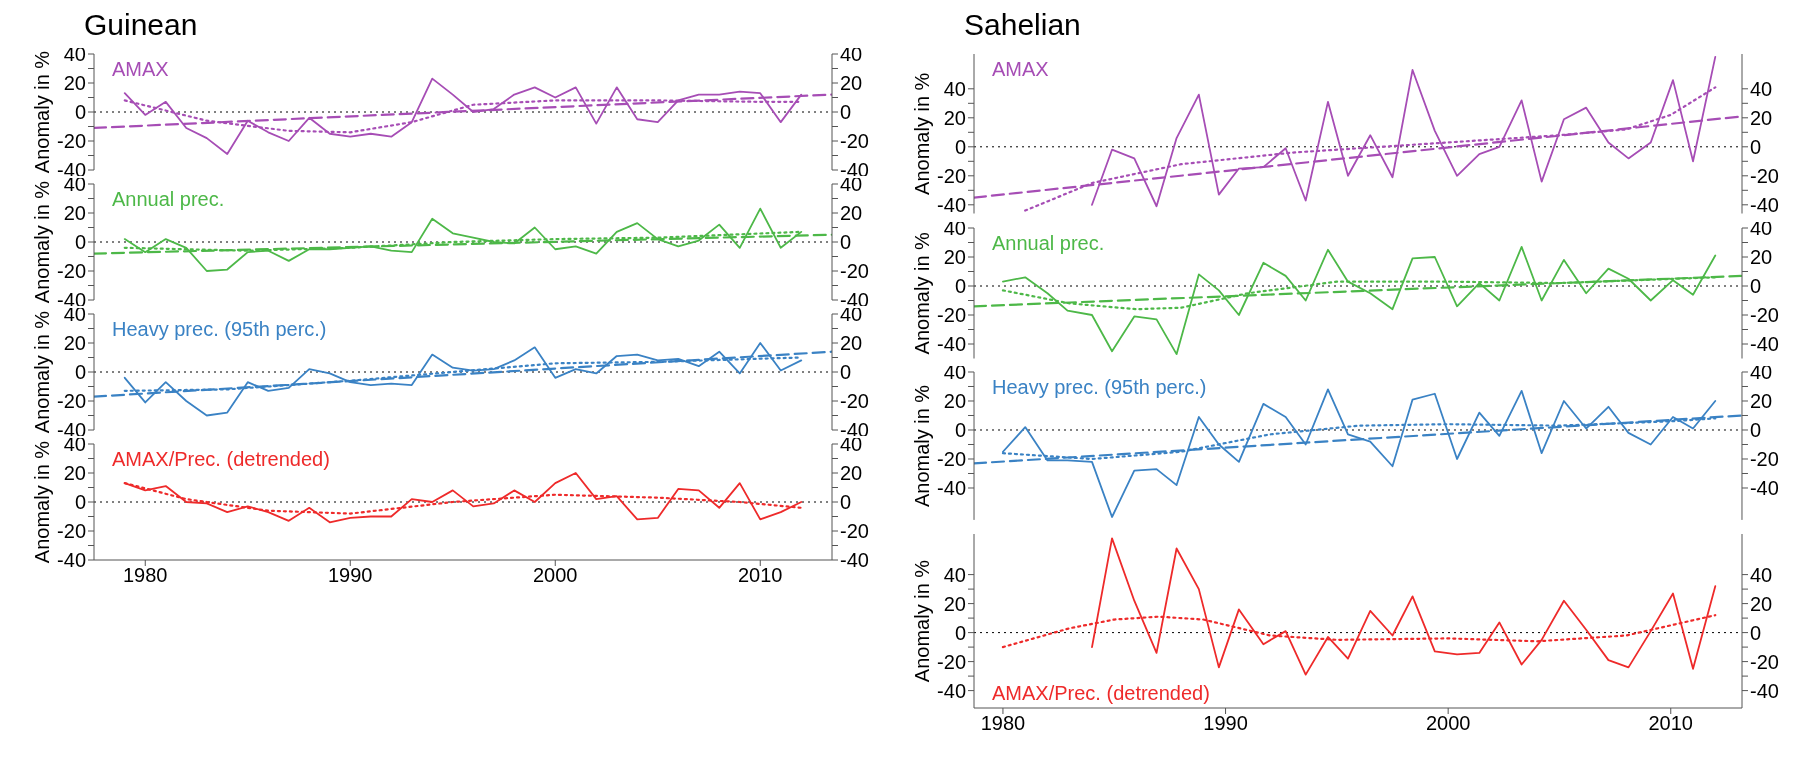 This screenshot has width=1820, height=778. What do you see at coordinates (140, 69) in the screenshot?
I see `series-label: AMAX` at bounding box center [140, 69].